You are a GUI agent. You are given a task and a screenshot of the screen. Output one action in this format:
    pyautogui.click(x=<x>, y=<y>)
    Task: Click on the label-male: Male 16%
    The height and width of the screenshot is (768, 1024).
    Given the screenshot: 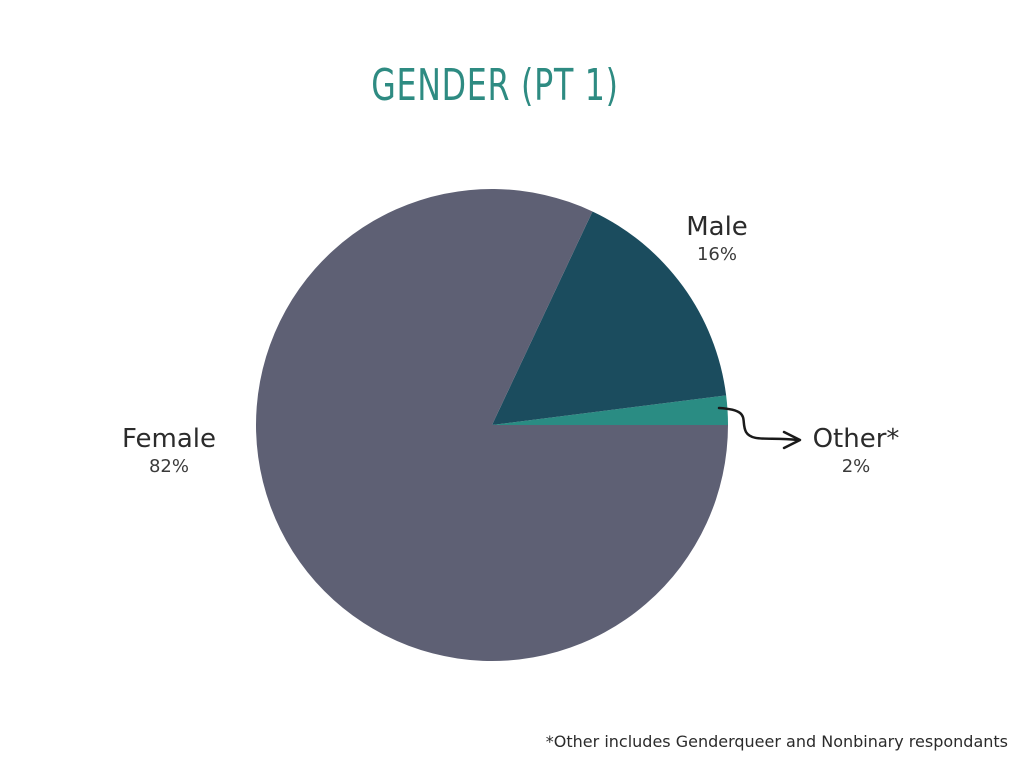 What is the action you would take?
    pyautogui.click(x=717, y=239)
    